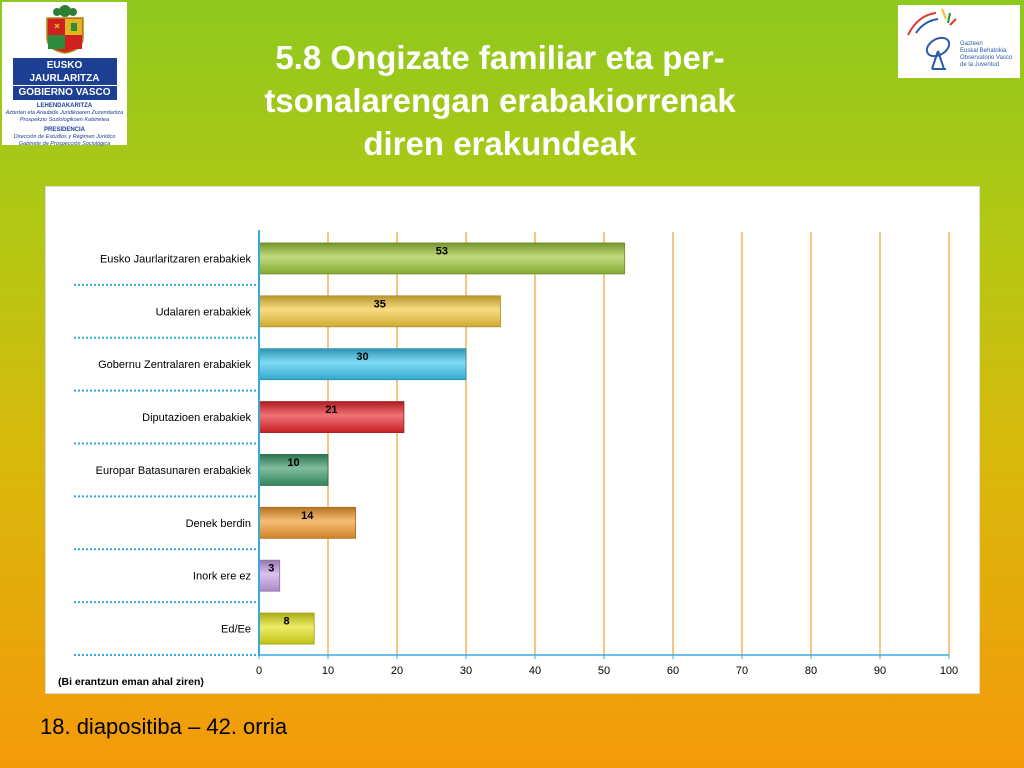 This screenshot has width=1024, height=768. What do you see at coordinates (500, 143) in the screenshot?
I see `slide-title-line-3: diren erakundeak` at bounding box center [500, 143].